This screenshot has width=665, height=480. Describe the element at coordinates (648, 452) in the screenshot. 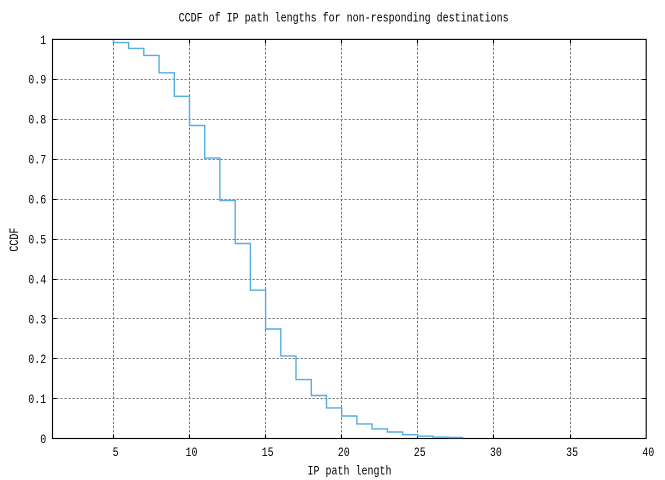

I see `svg-text: 40` at that location.